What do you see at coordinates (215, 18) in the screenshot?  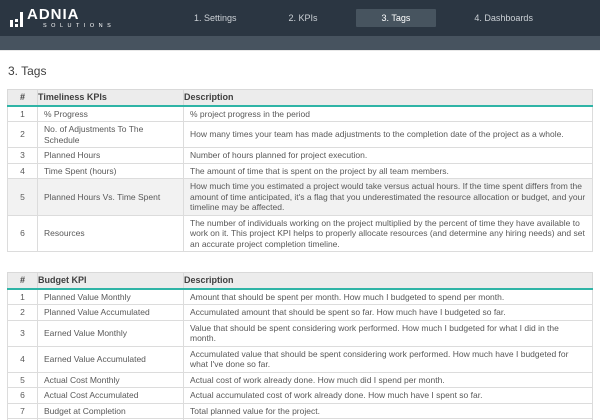 I see `tab-settings: 1. Settings` at bounding box center [215, 18].